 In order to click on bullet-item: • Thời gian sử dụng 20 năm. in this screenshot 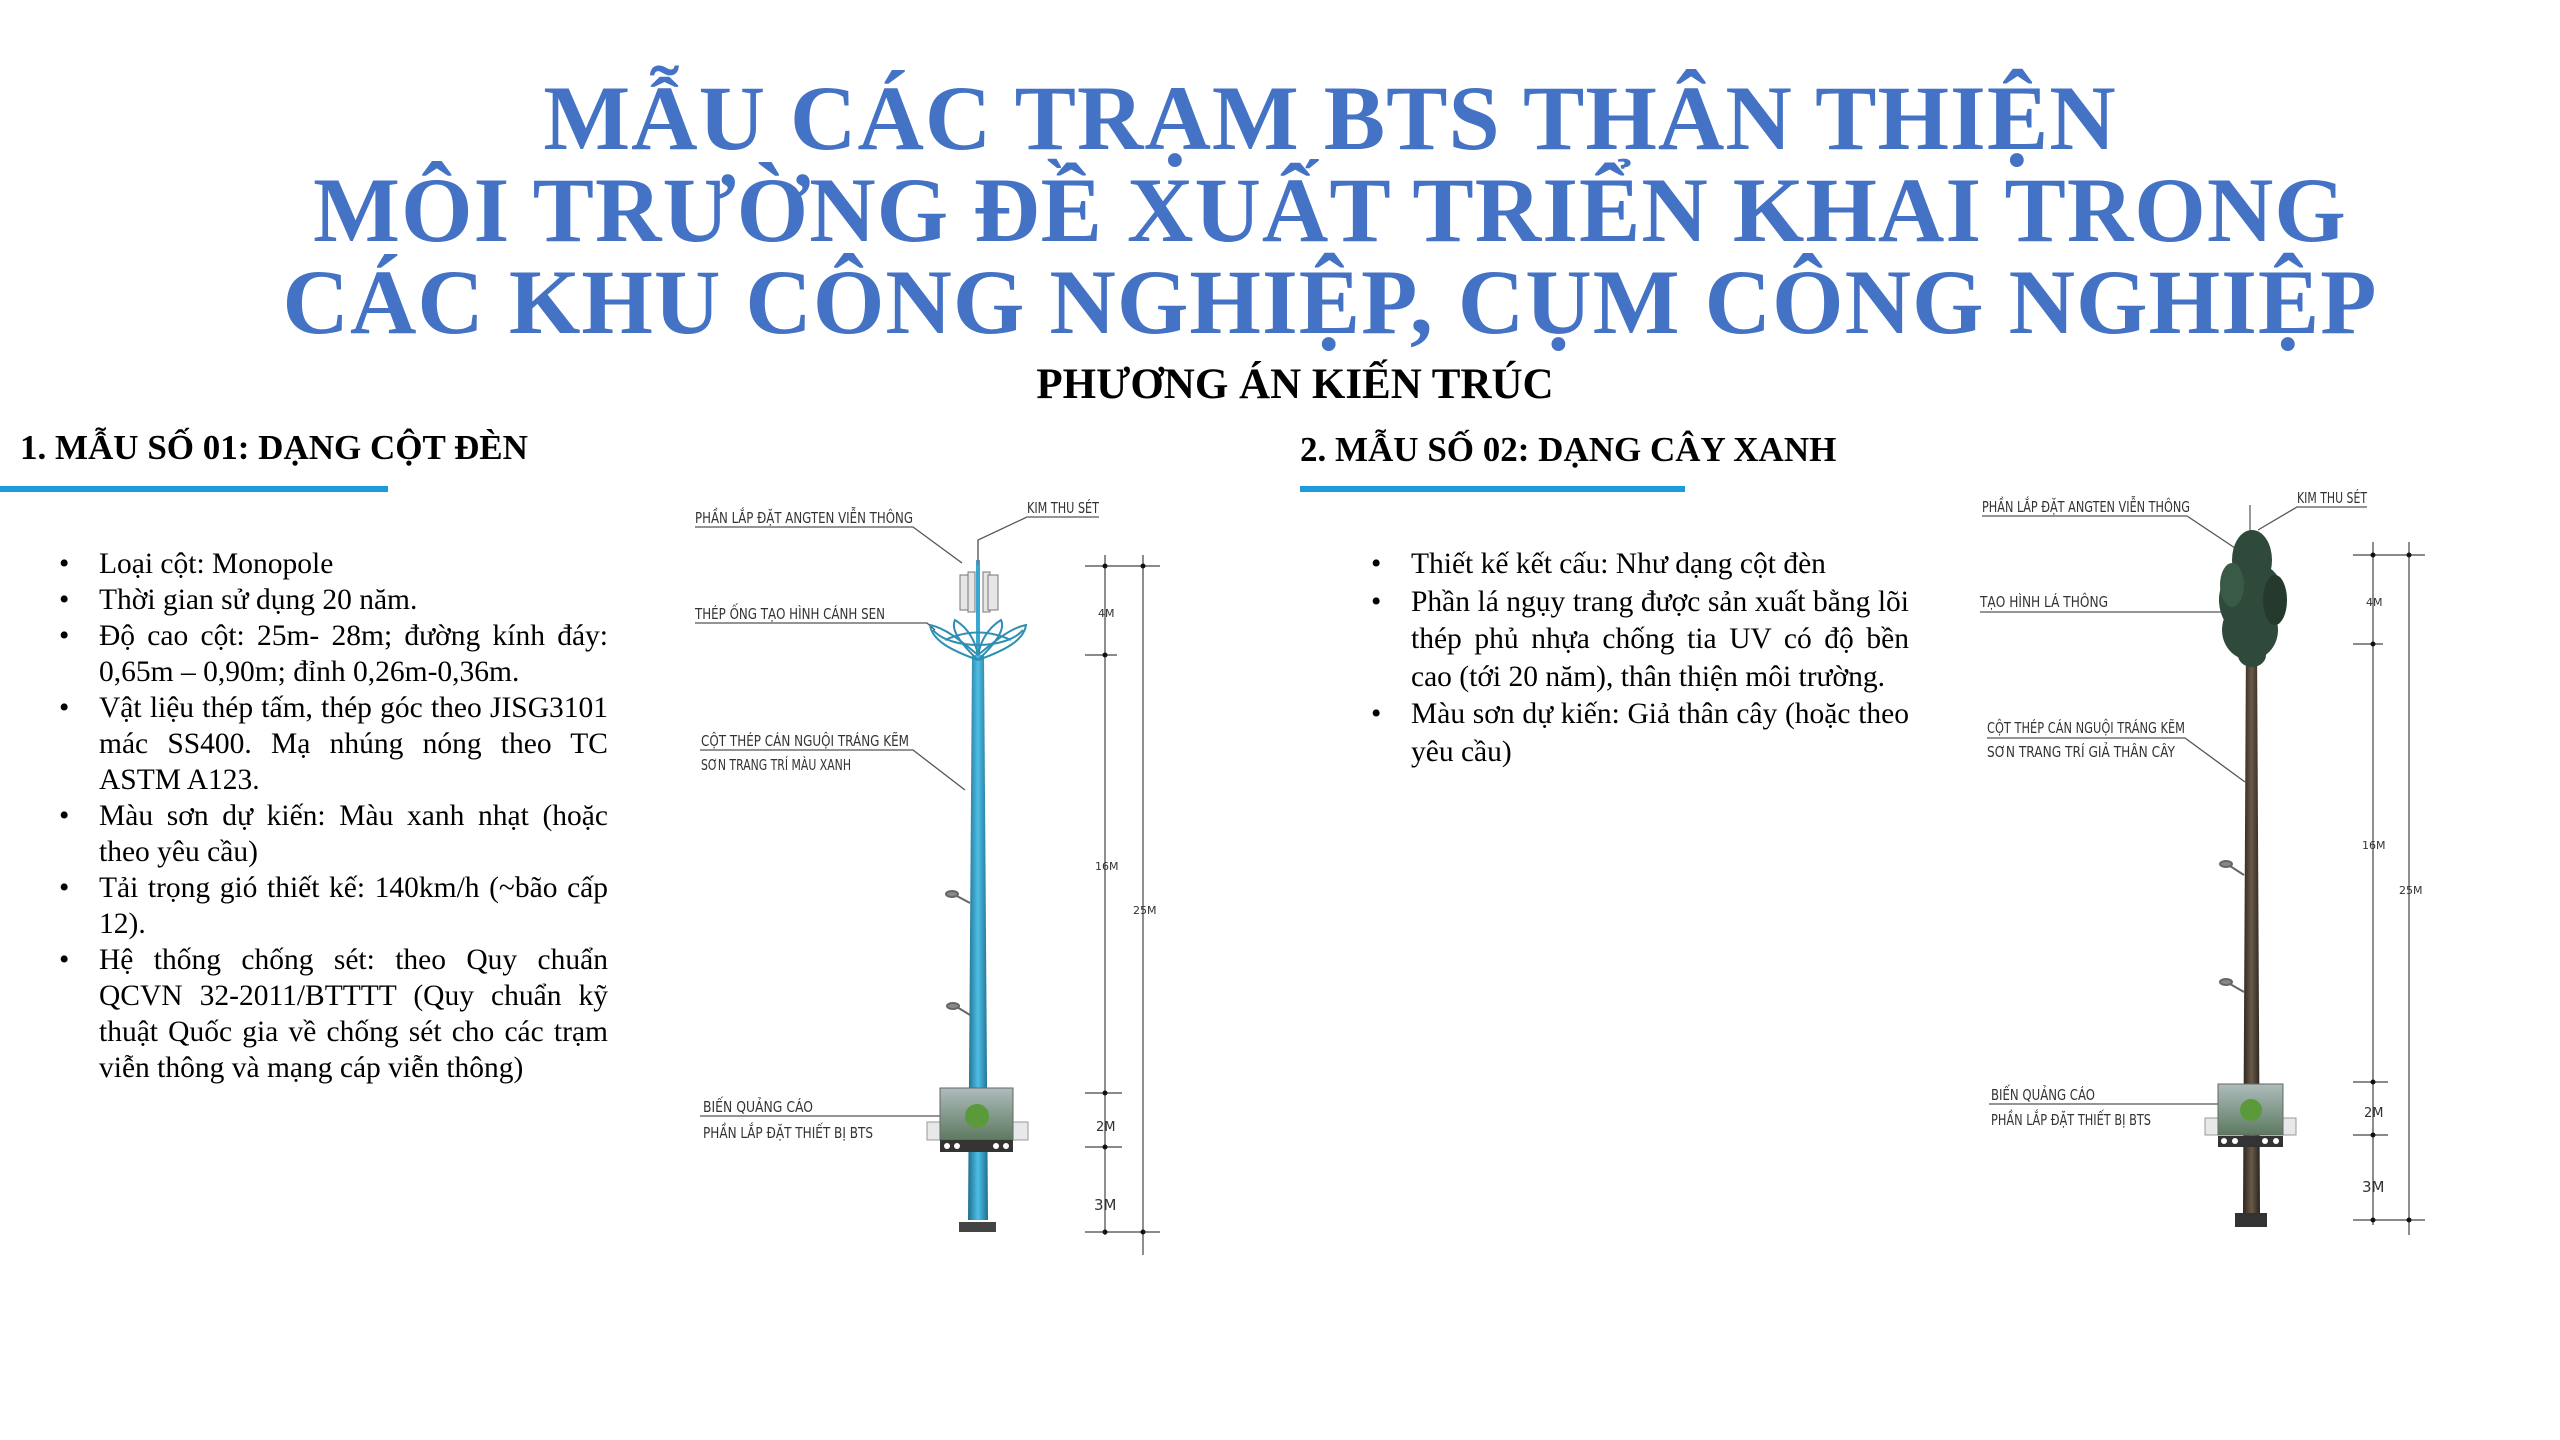, I will do `click(333, 600)`.